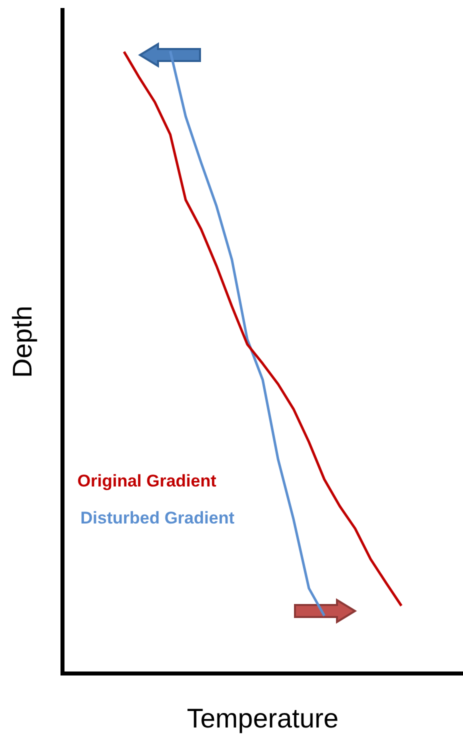  What do you see at coordinates (262, 718) in the screenshot?
I see `x-axis-title: Temperature` at bounding box center [262, 718].